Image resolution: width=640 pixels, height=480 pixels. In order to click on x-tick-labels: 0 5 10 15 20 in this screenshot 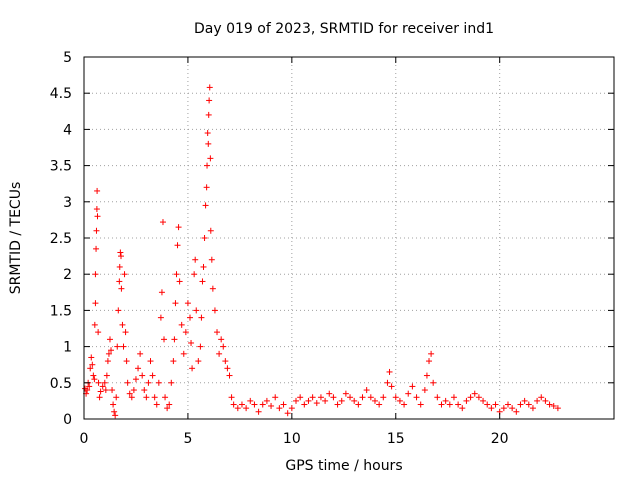, I will do `click(294, 439)`.